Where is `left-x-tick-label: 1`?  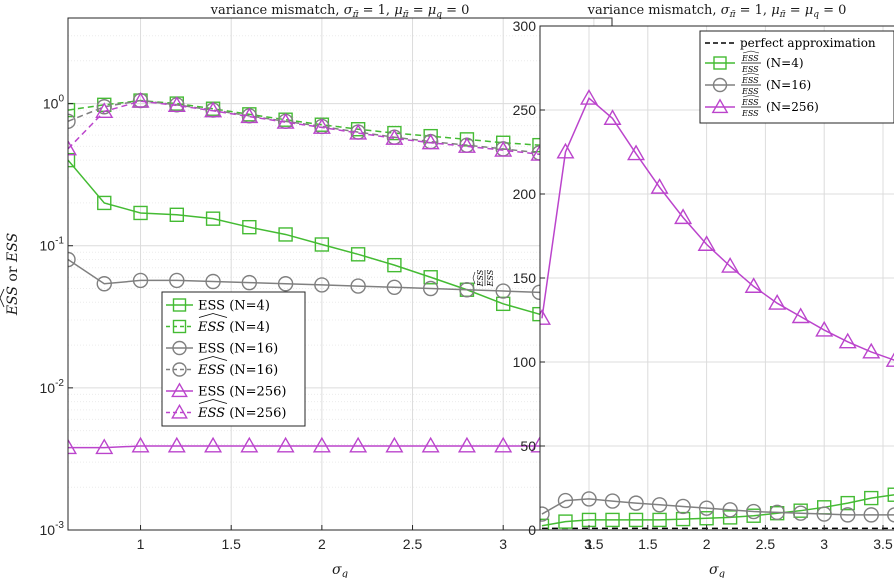 left-x-tick-label: 1 is located at coordinates (141, 544).